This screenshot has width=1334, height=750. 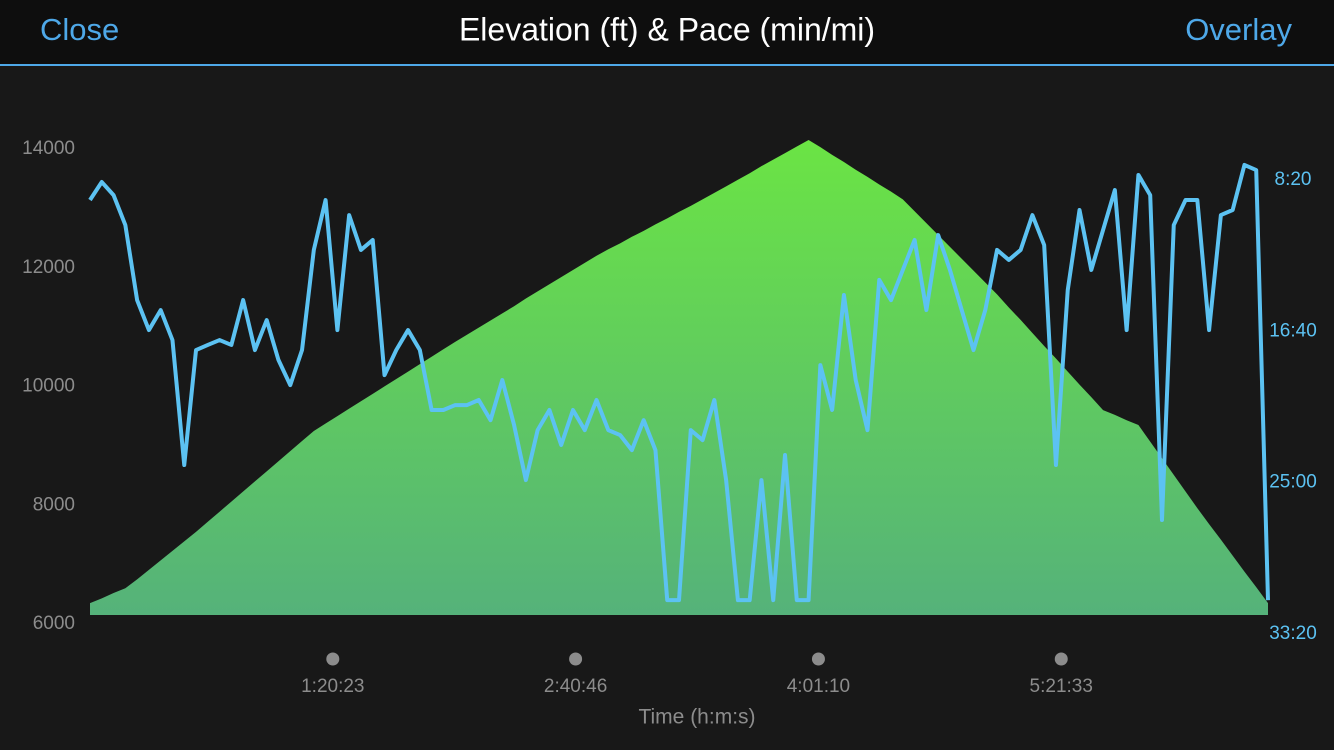 I want to click on x-tick-label: 1:20:23, so click(x=332, y=686).